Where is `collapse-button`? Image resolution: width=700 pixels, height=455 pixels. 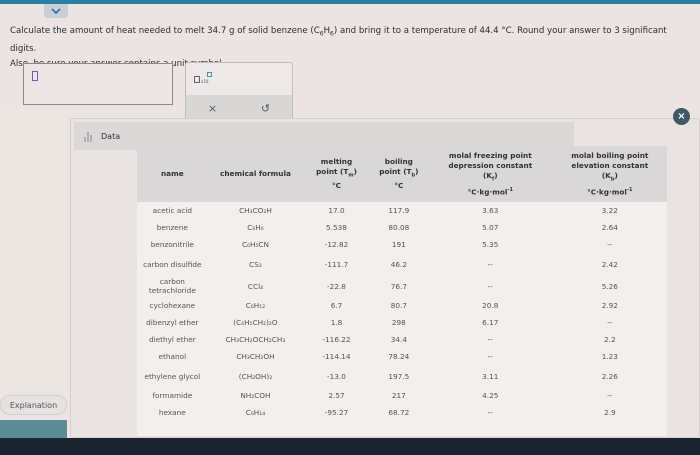
collapse-button is located at coordinates (56, 11).